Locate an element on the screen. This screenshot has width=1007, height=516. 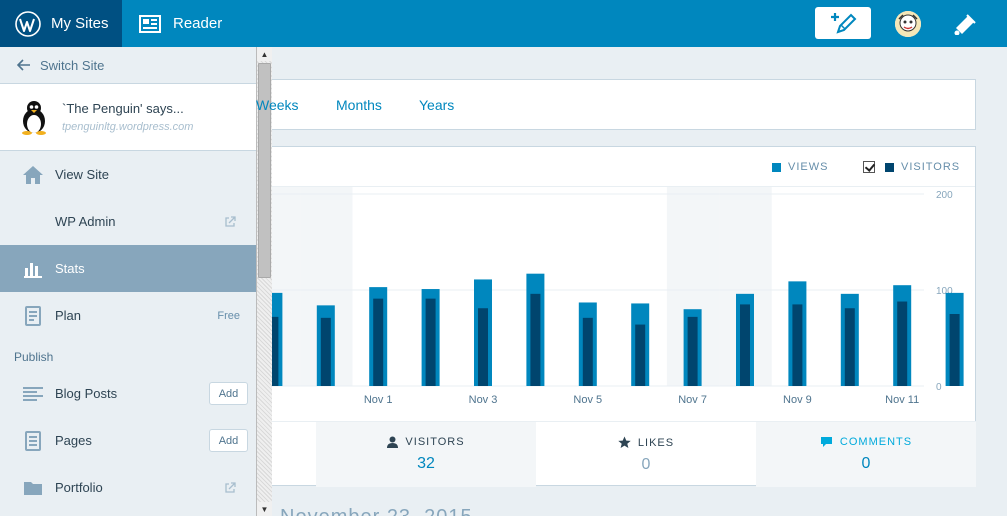
x-tick-label: Nov 3 is located at coordinates (483, 400).